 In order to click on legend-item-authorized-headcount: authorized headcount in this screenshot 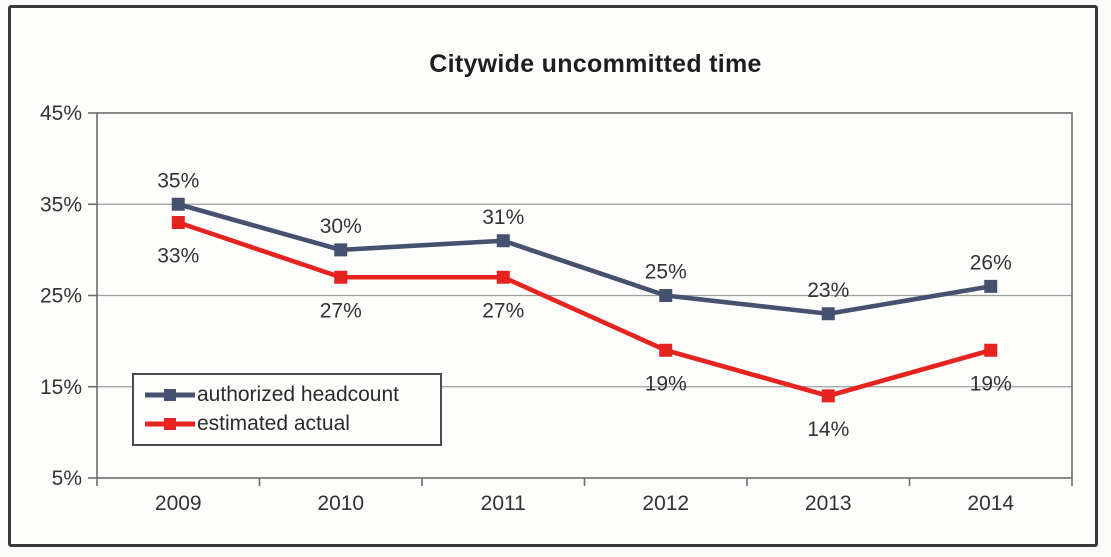, I will do `click(287, 395)`.